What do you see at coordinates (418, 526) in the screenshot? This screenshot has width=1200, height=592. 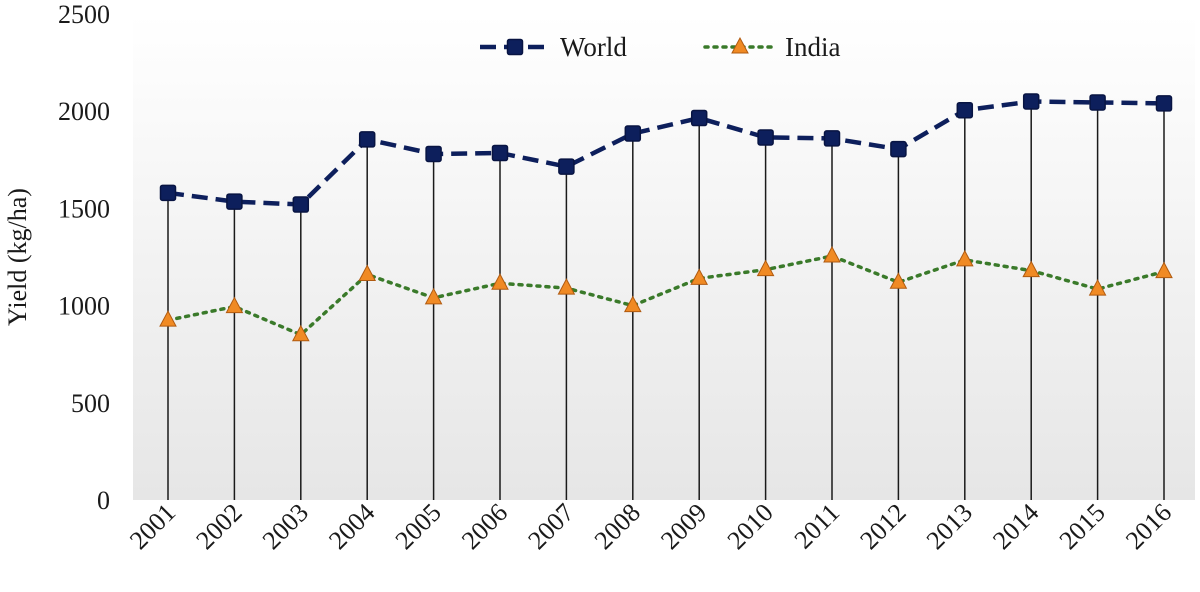 I see `x-tick-label: 2005` at bounding box center [418, 526].